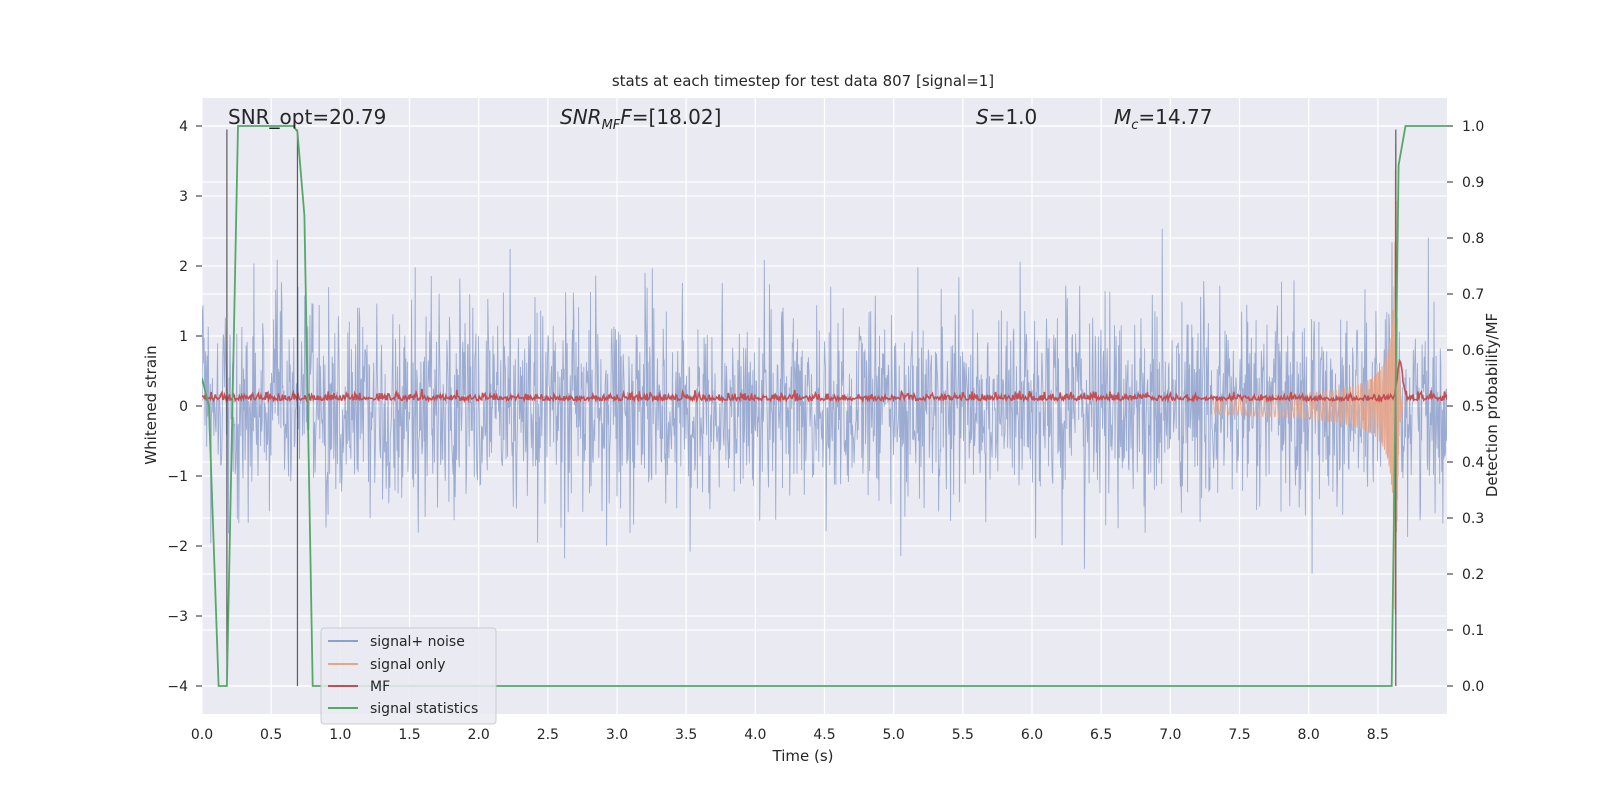 This screenshot has height=800, width=1600. What do you see at coordinates (1473, 687) in the screenshot?
I see `y-tick-label-right: 0.0` at bounding box center [1473, 687].